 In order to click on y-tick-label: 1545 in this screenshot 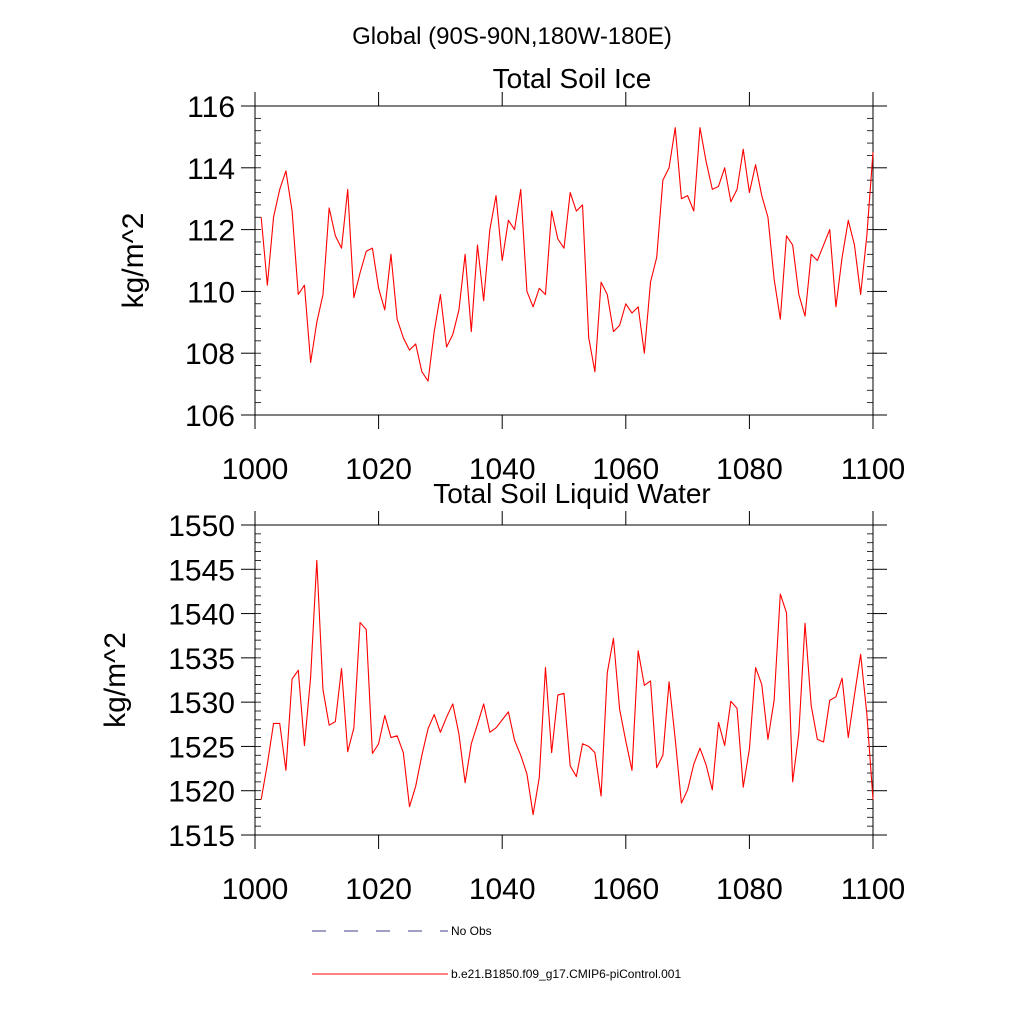, I will do `click(201, 570)`.